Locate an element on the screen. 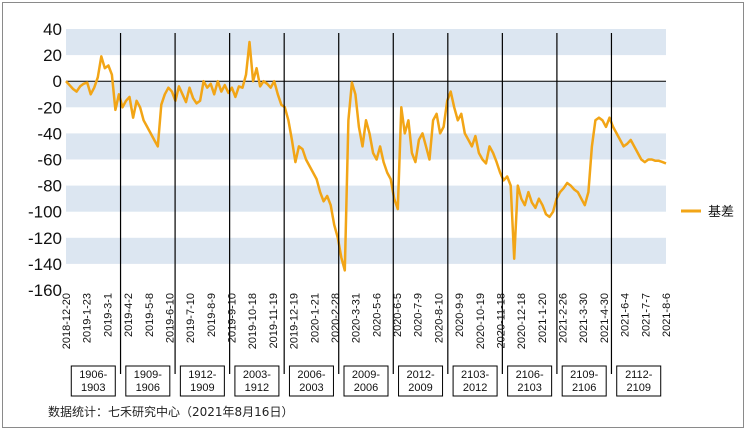 This screenshot has height=432, width=748. contract-label-line2: 2103 is located at coordinates (529, 388).